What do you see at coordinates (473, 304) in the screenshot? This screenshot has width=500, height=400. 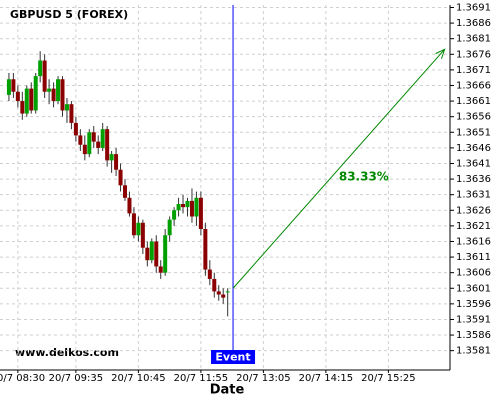 I see `y-tick-label: 1.3596` at bounding box center [473, 304].